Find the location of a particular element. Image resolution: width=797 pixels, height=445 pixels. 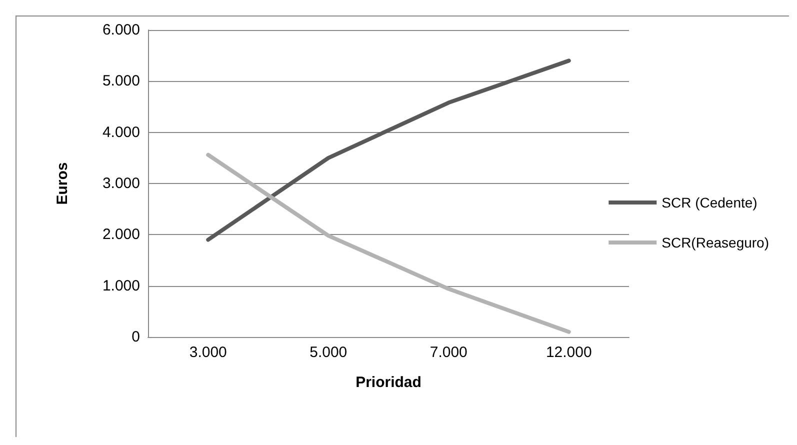

y-tick-label: 2.000 is located at coordinates (121, 235).